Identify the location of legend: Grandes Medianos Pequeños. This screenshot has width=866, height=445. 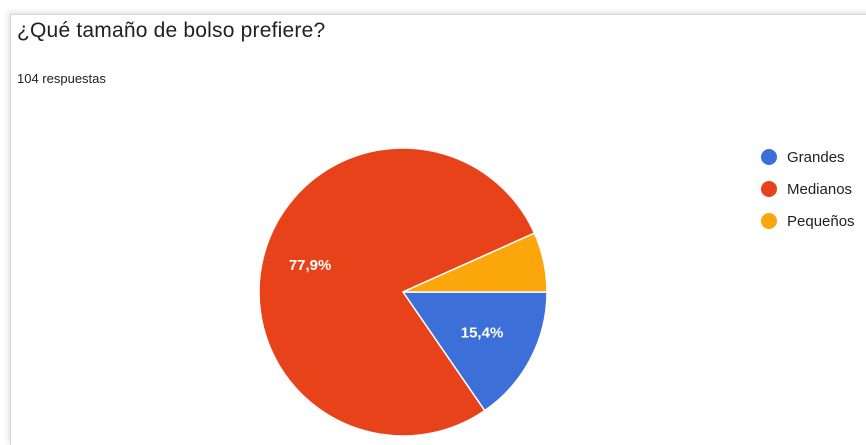
(808, 195).